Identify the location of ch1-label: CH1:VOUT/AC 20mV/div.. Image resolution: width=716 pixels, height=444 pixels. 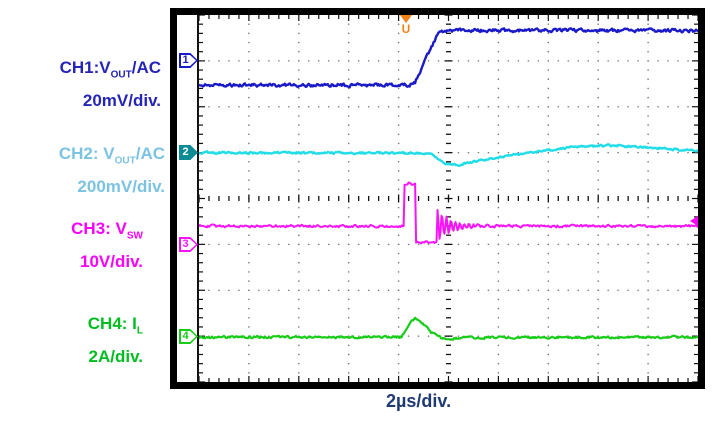
(110, 84).